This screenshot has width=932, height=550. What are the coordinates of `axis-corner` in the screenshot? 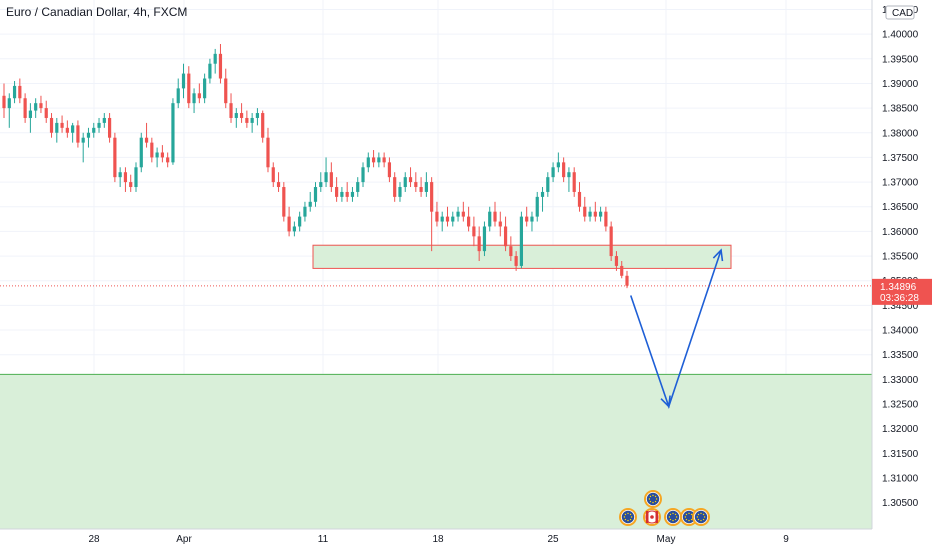 It's located at (902, 539).